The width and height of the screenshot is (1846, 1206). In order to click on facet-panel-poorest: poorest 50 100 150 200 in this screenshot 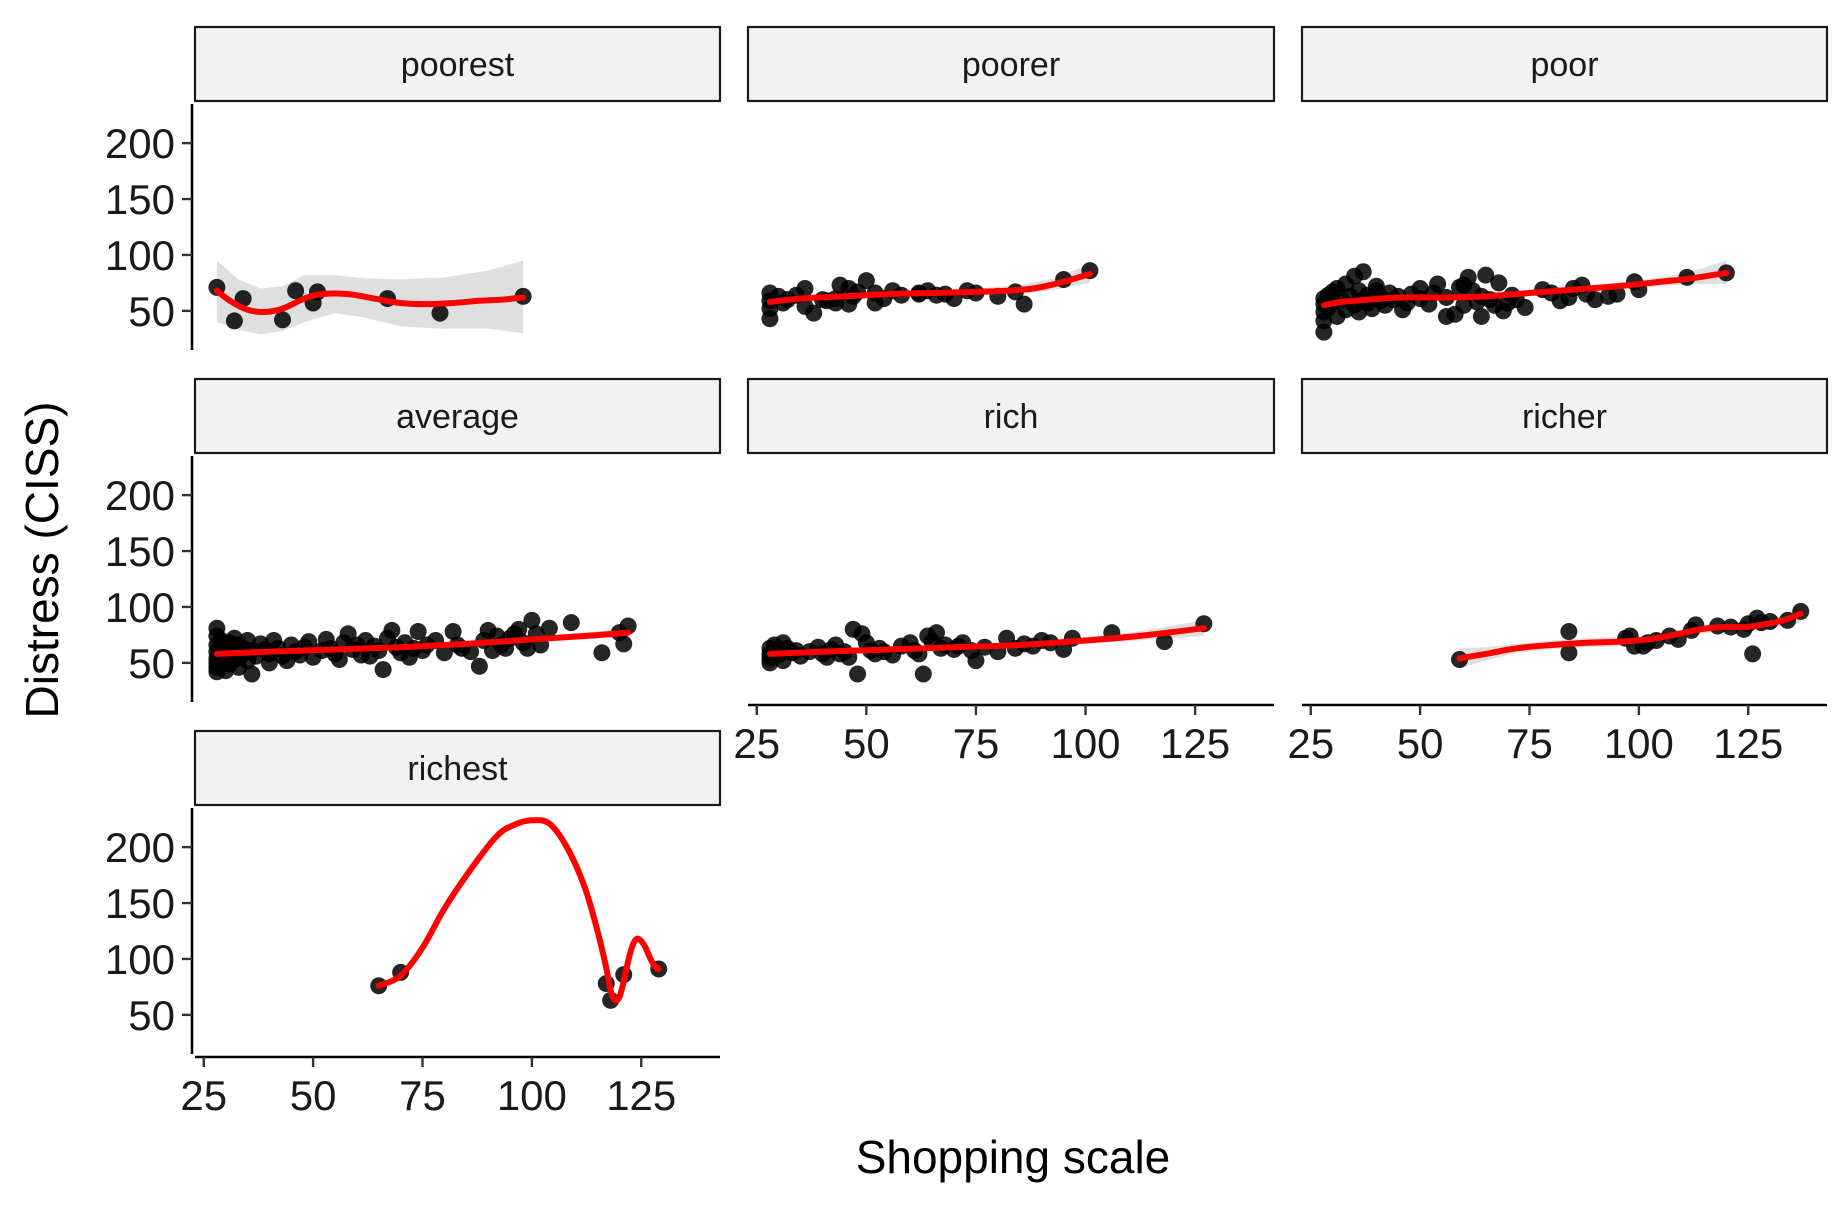, I will do `click(413, 187)`.